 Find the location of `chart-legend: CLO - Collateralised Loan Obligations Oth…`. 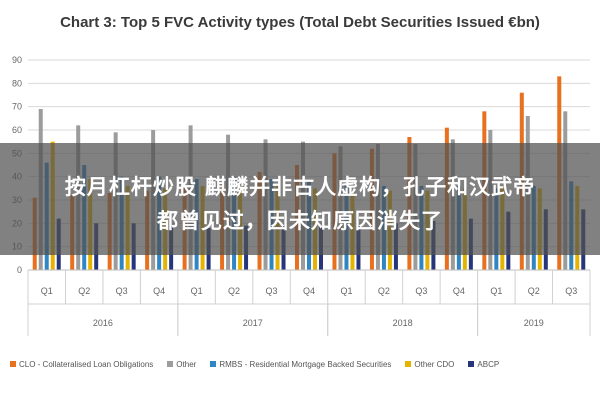

chart-legend: CLO - Collateralised Loan Obligations Oth… is located at coordinates (302, 364).